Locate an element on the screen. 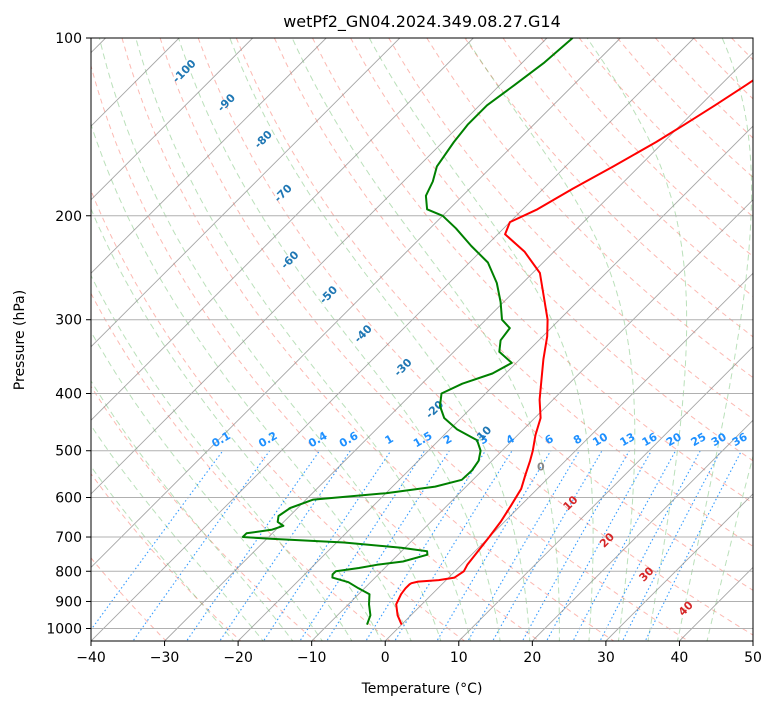 The width and height of the screenshot is (775, 708). y-axis-label: Pressure (hPa) is located at coordinates (20, 340).